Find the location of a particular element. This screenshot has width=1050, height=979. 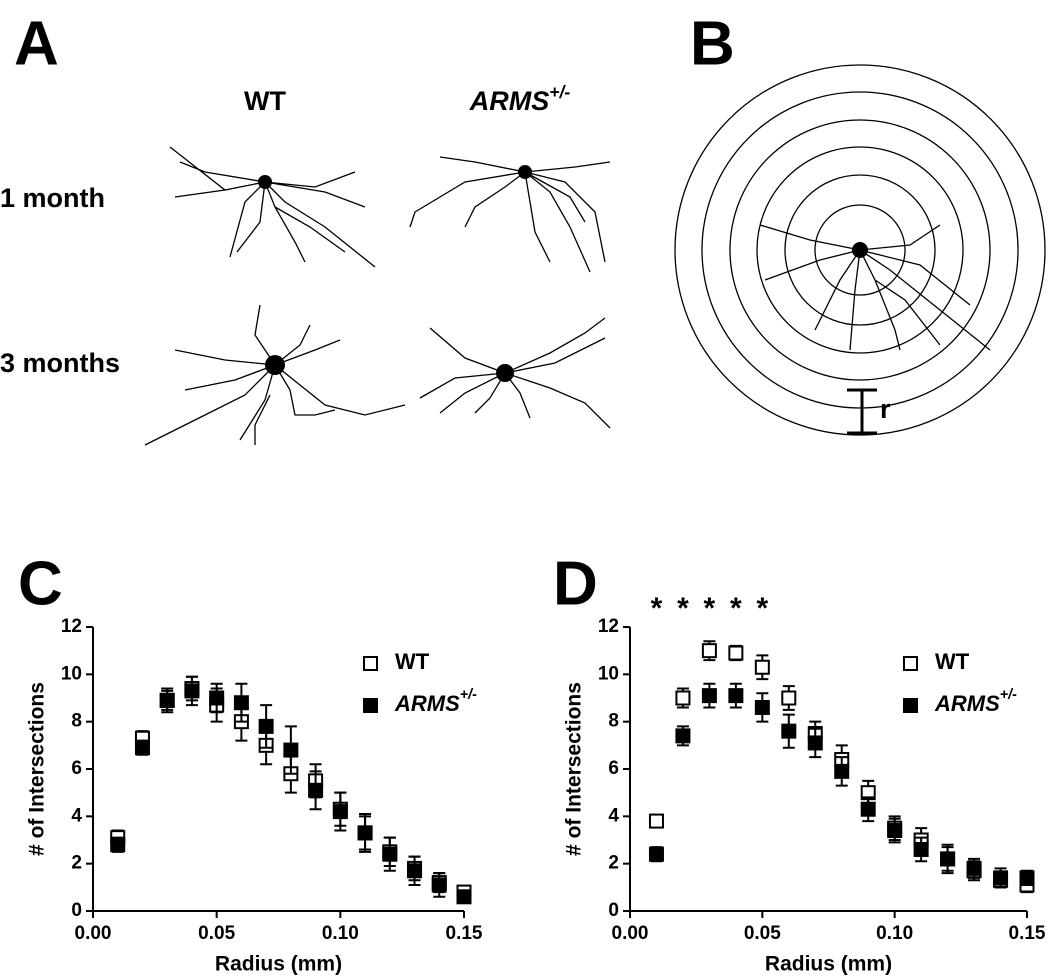

column-header: WT is located at coordinates (265, 101).